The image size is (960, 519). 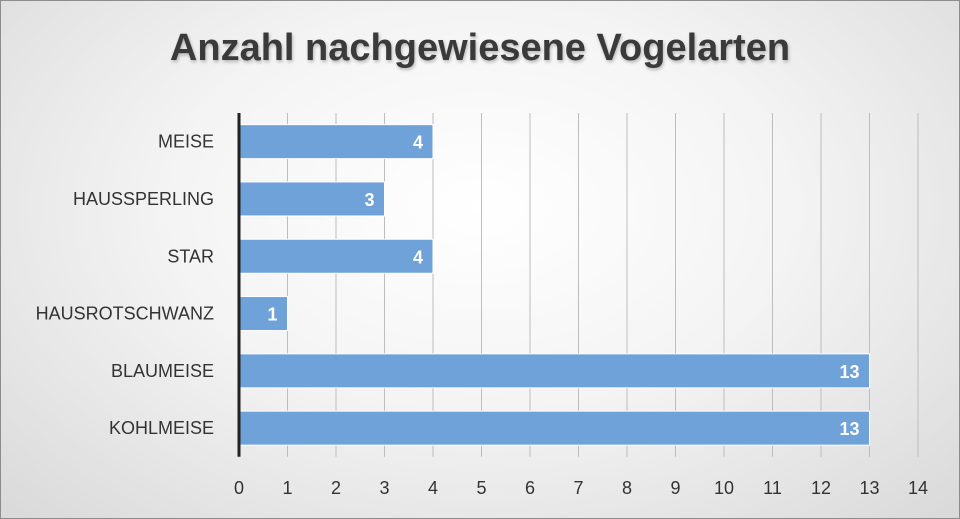 What do you see at coordinates (675, 488) in the screenshot?
I see `x-tick-label: 9` at bounding box center [675, 488].